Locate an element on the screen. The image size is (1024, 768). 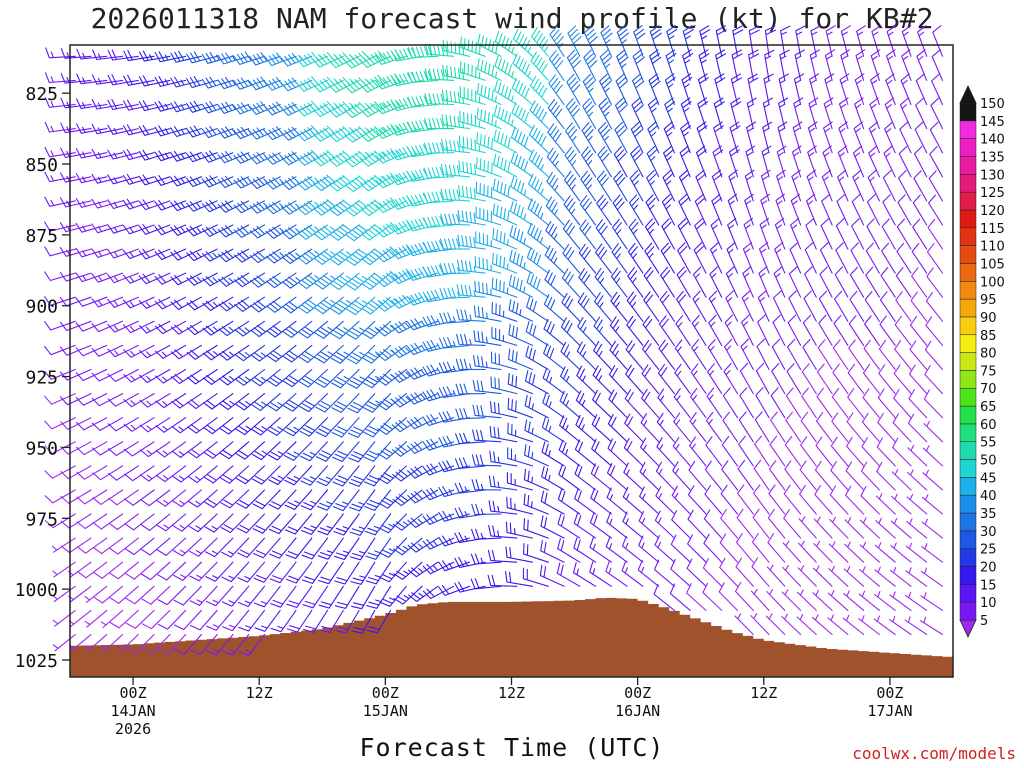
colorbar-label: 140 is located at coordinates (992, 140).